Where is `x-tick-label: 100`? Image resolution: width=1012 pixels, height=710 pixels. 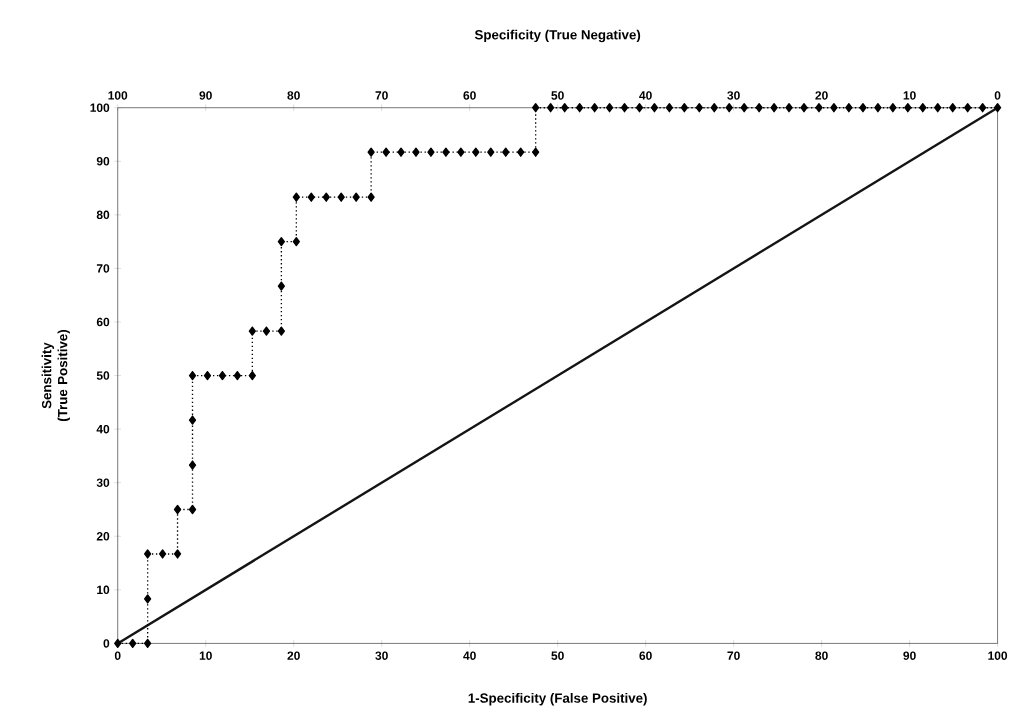
x-tick-label: 100 is located at coordinates (998, 656).